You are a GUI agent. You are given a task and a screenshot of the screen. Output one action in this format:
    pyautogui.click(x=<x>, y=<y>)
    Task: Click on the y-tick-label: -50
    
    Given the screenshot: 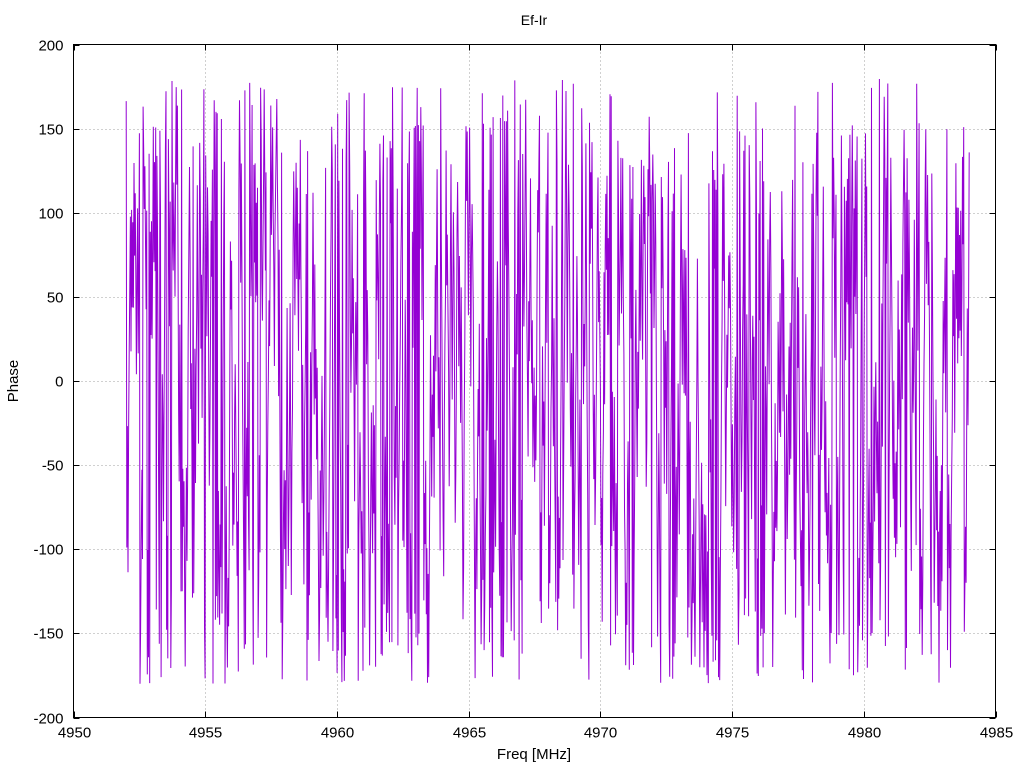 What is the action you would take?
    pyautogui.click(x=53, y=466)
    